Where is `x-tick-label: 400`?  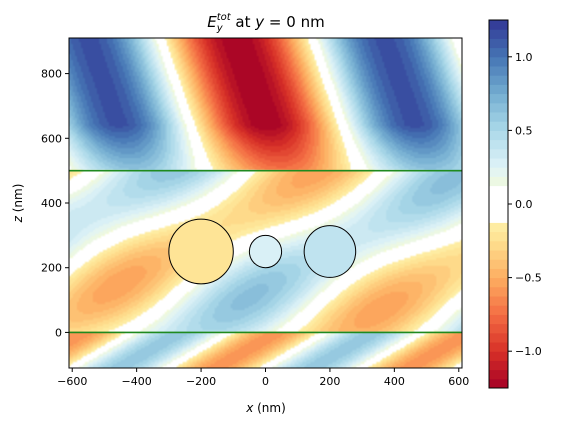
x-tick-label: 400 is located at coordinates (394, 381).